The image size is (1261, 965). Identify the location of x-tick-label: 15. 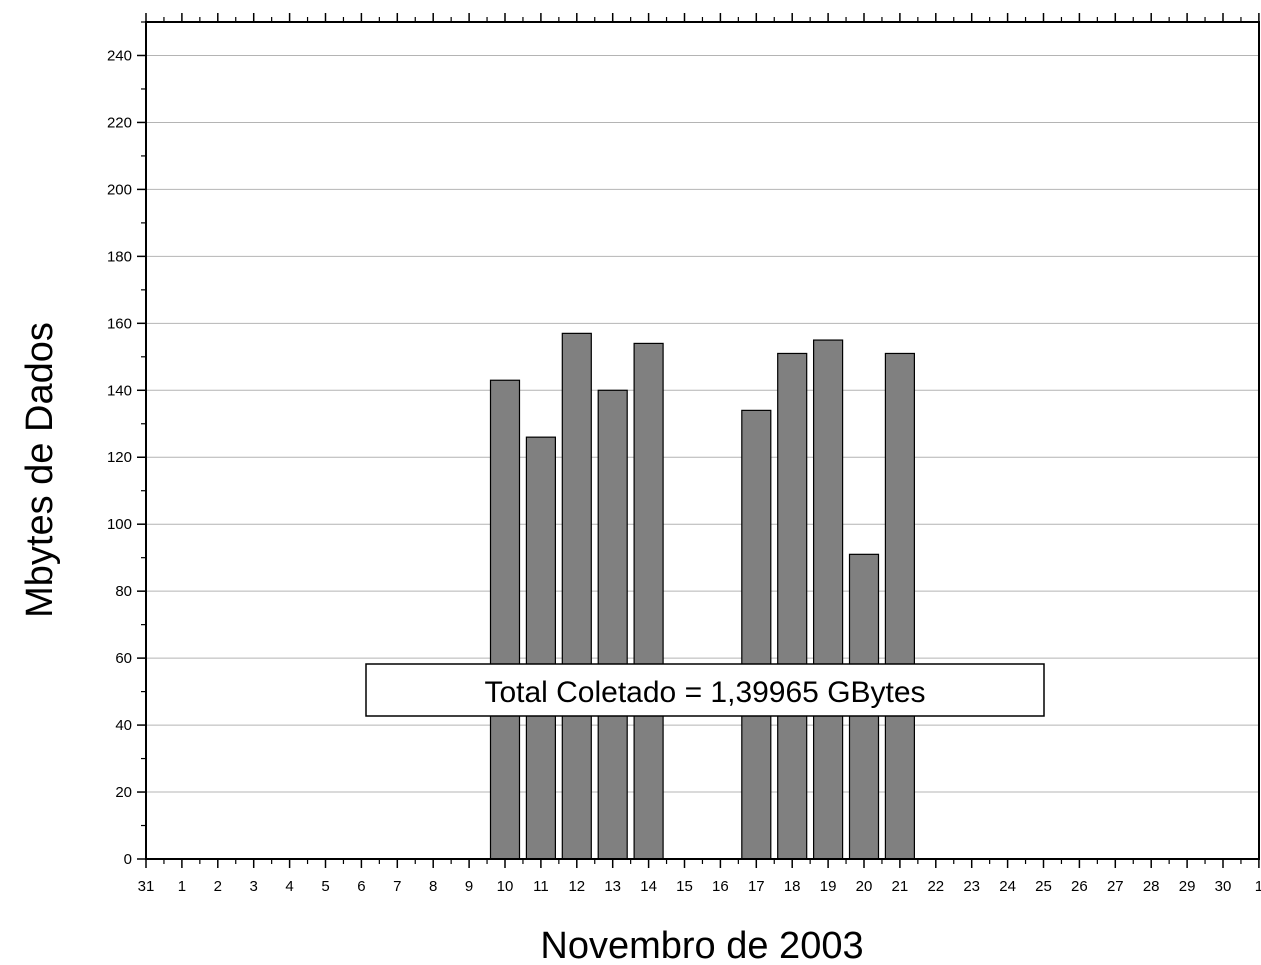
(684, 886).